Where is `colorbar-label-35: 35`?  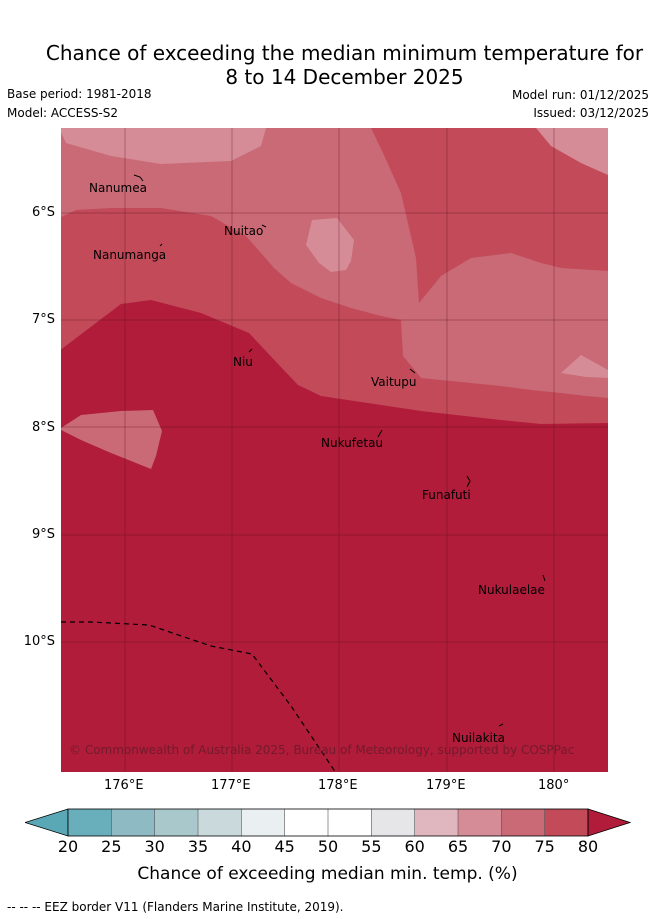
colorbar-label-35: 35 is located at coordinates (198, 846).